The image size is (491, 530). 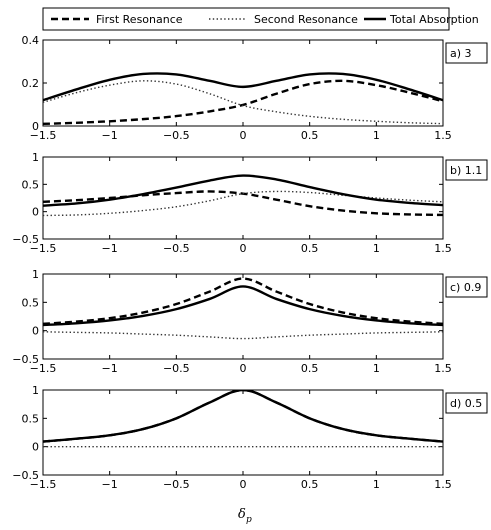 I want to click on panel-2-ytick-label-3: 1, so click(x=35, y=274).